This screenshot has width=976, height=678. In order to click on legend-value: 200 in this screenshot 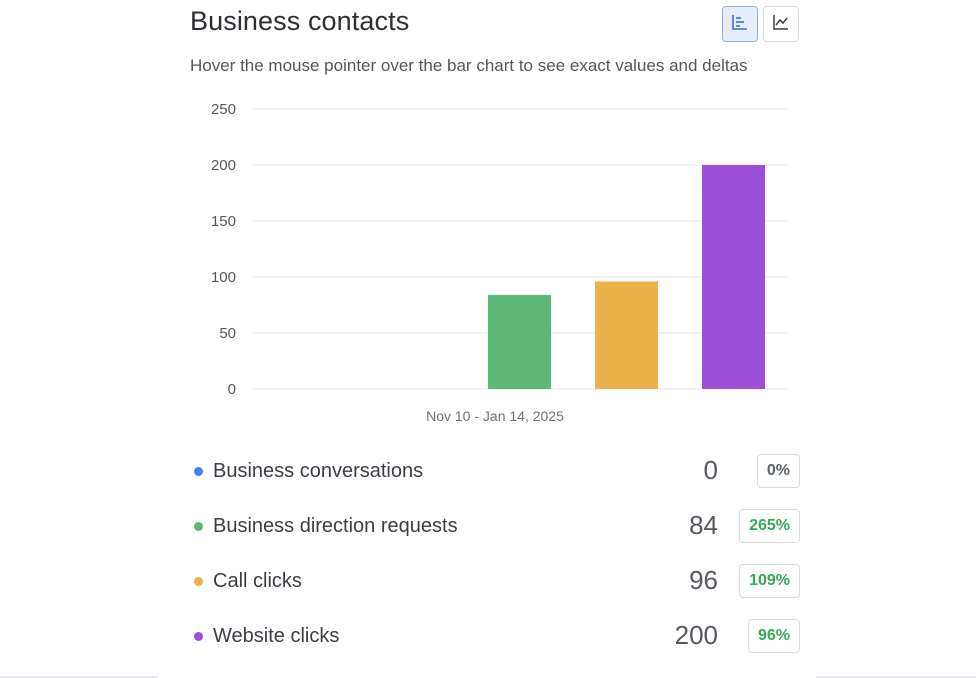, I will do `click(696, 635)`.